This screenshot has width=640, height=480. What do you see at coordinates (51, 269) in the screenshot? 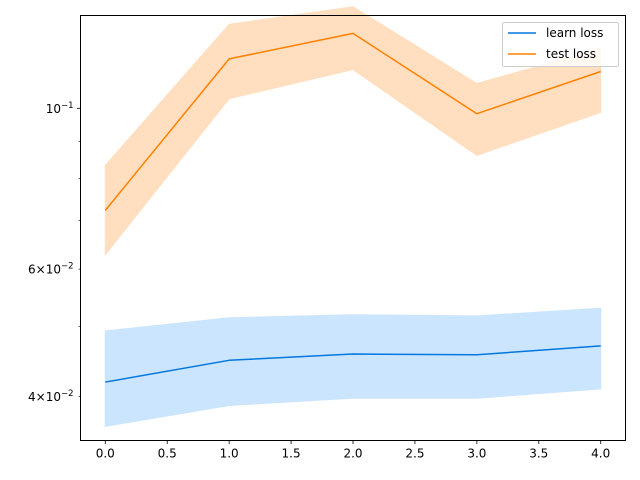
I see `y-tick-label: 6×10⁻²` at bounding box center [51, 269].